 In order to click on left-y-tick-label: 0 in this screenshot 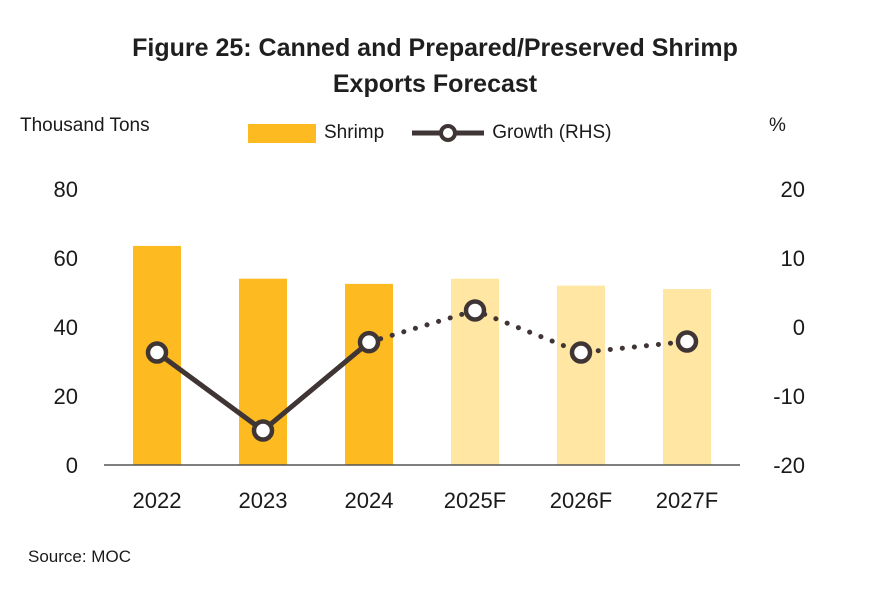, I will do `click(72, 465)`.